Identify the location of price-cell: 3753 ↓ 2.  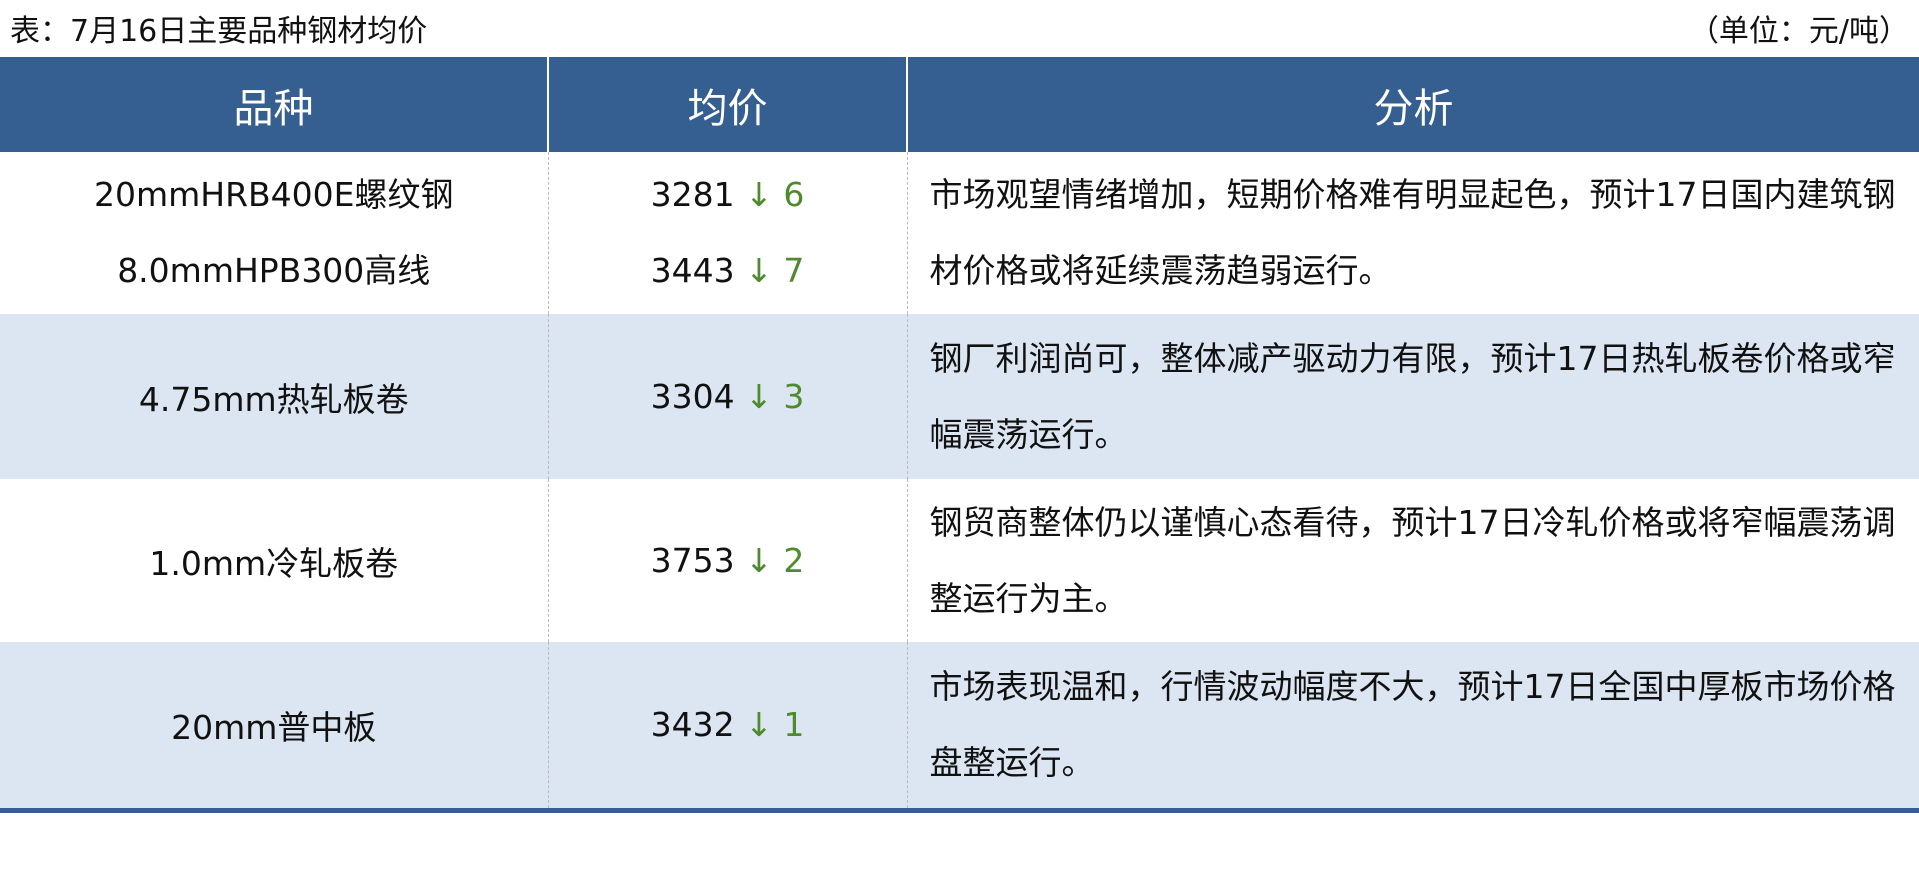
(727, 560).